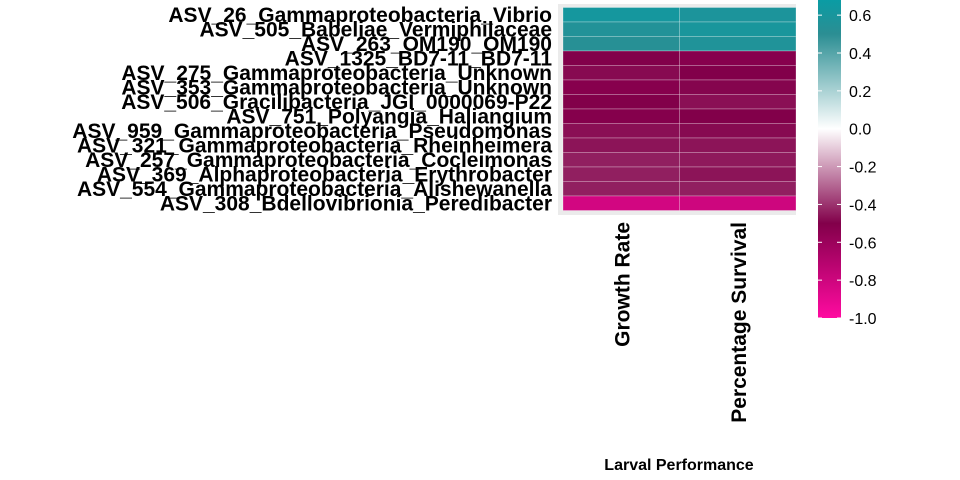  Describe the element at coordinates (356, 203) in the screenshot. I see `y-tick-label: ASV_308_Bdellovibrionia_Peredibacter` at that location.